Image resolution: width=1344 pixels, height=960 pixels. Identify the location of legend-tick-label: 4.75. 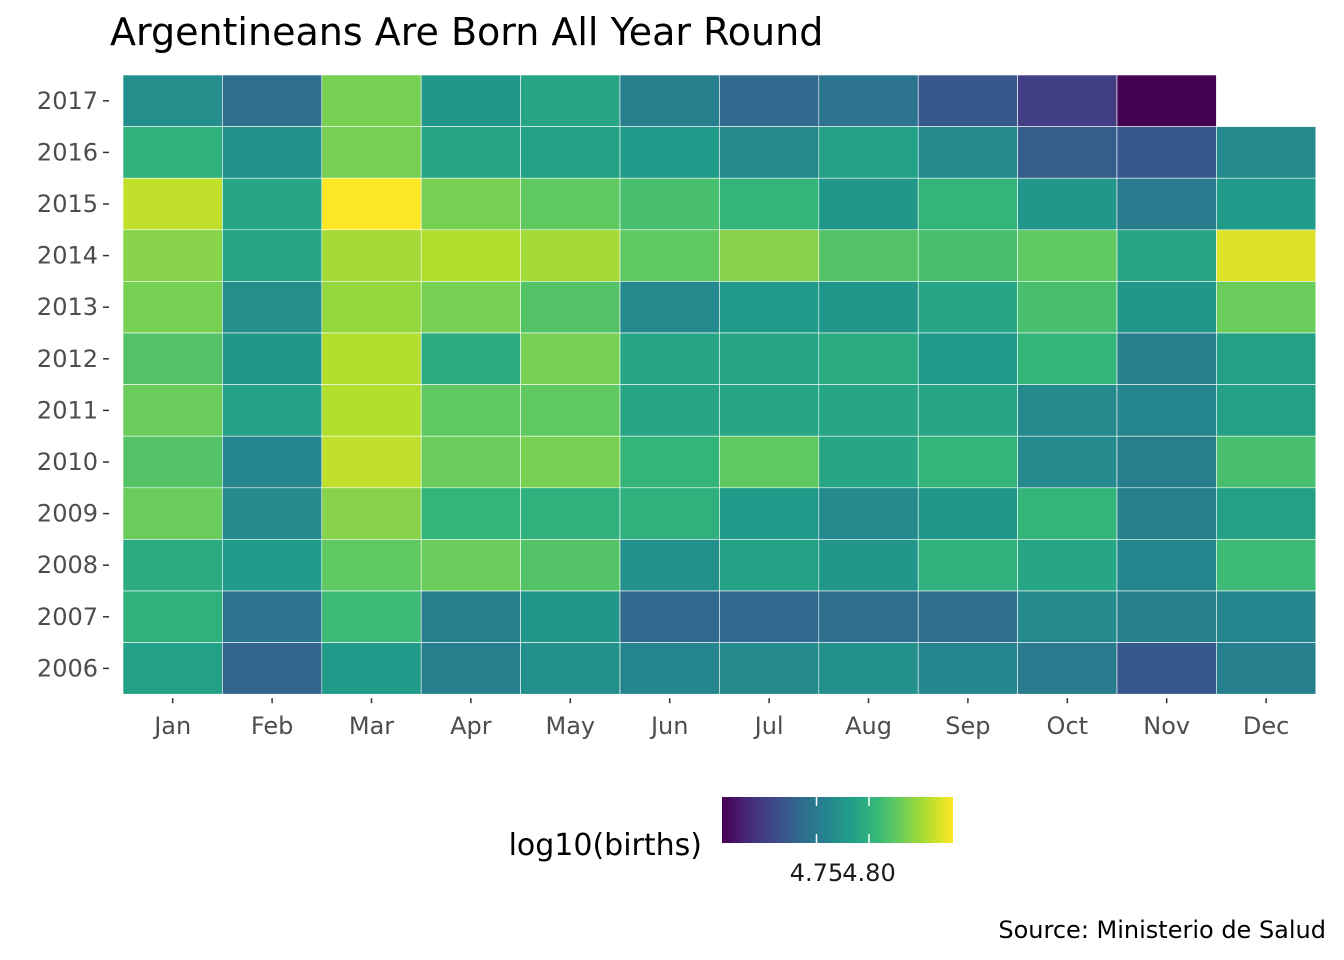
(816, 873).